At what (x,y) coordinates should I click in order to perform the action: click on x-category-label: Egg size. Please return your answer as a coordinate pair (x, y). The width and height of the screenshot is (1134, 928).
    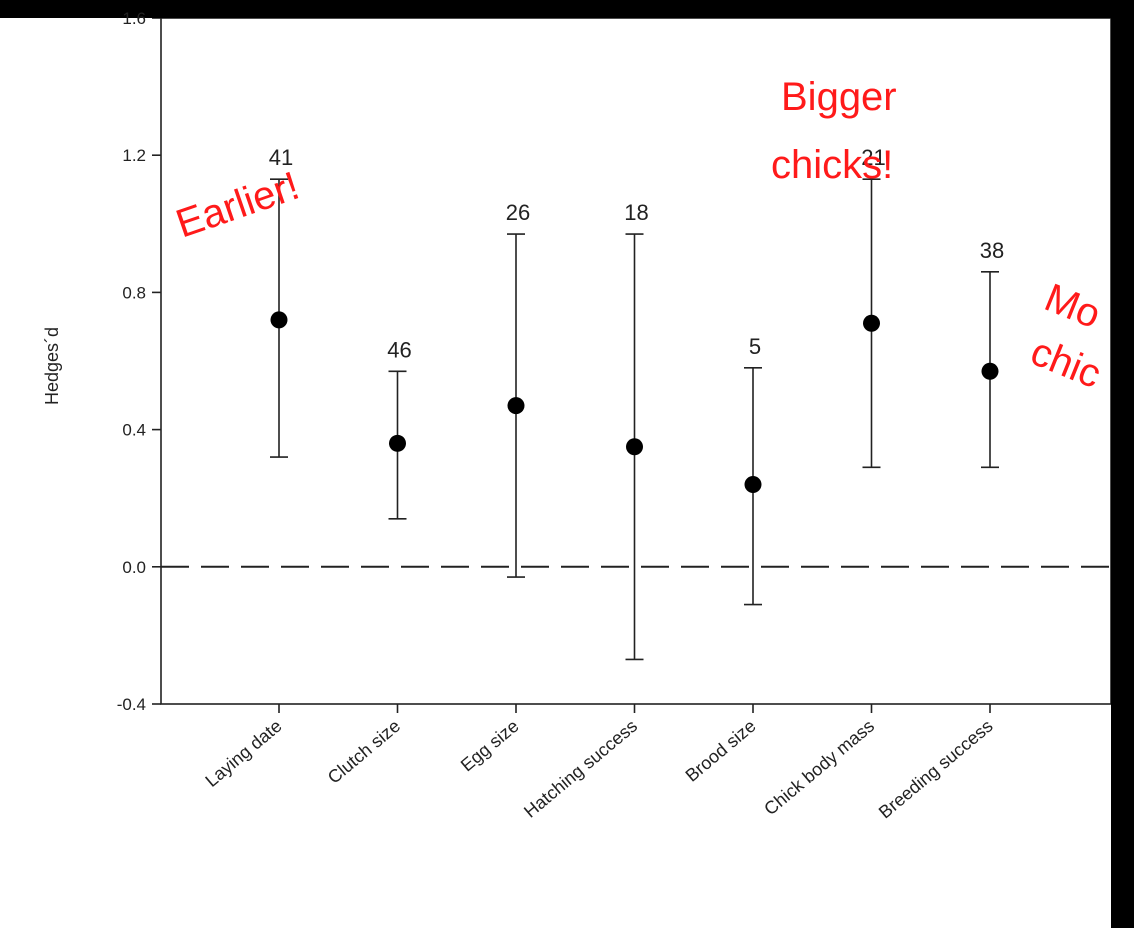
    Looking at the image, I should click on (490, 746).